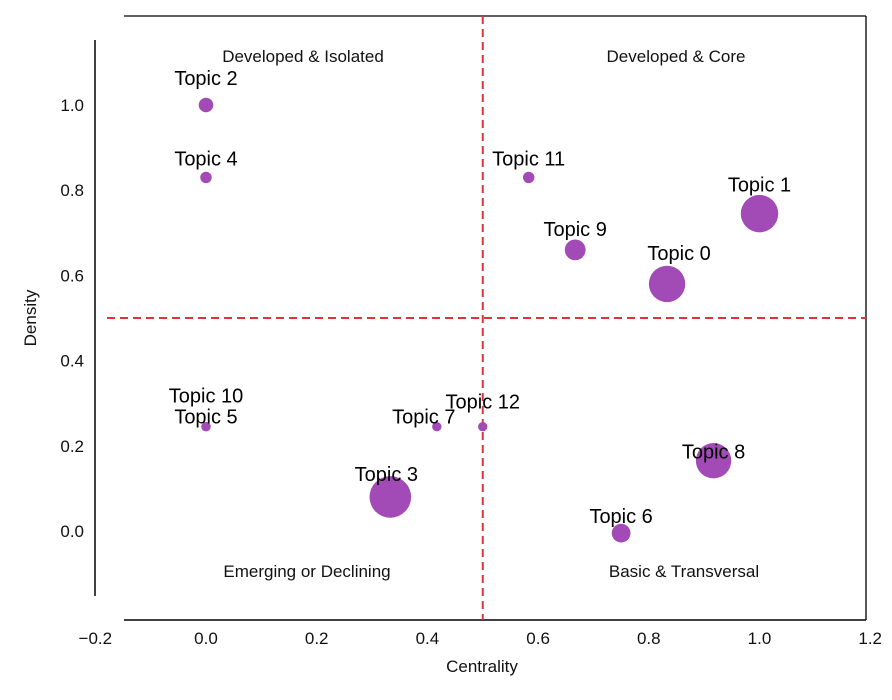  I want to click on point-label: Topic 5, so click(205, 418).